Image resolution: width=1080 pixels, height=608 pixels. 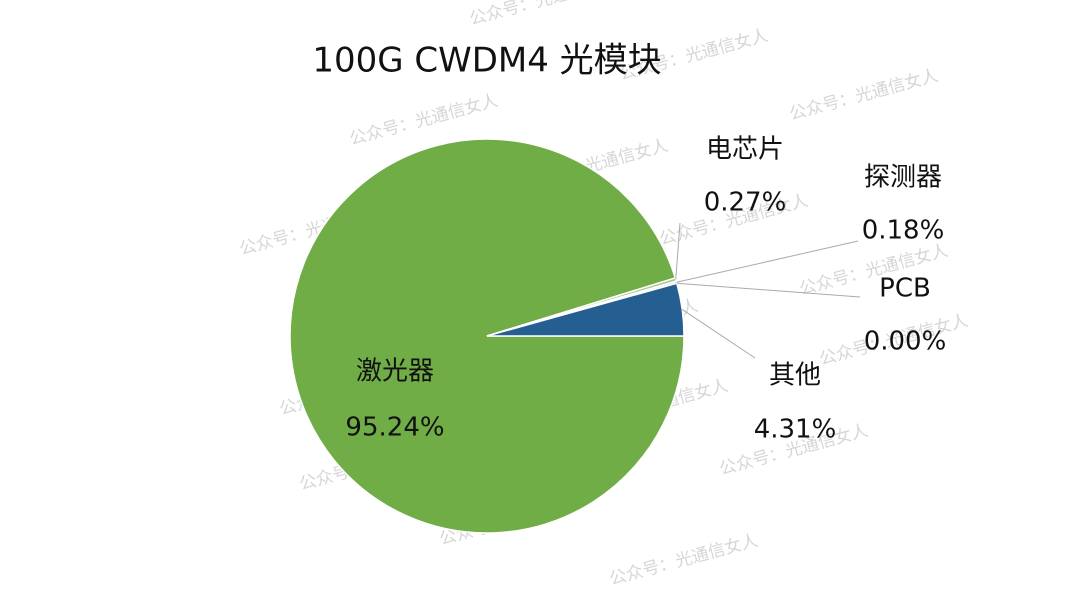 What do you see at coordinates (905, 289) in the screenshot?
I see `slice-label: PCB` at bounding box center [905, 289].